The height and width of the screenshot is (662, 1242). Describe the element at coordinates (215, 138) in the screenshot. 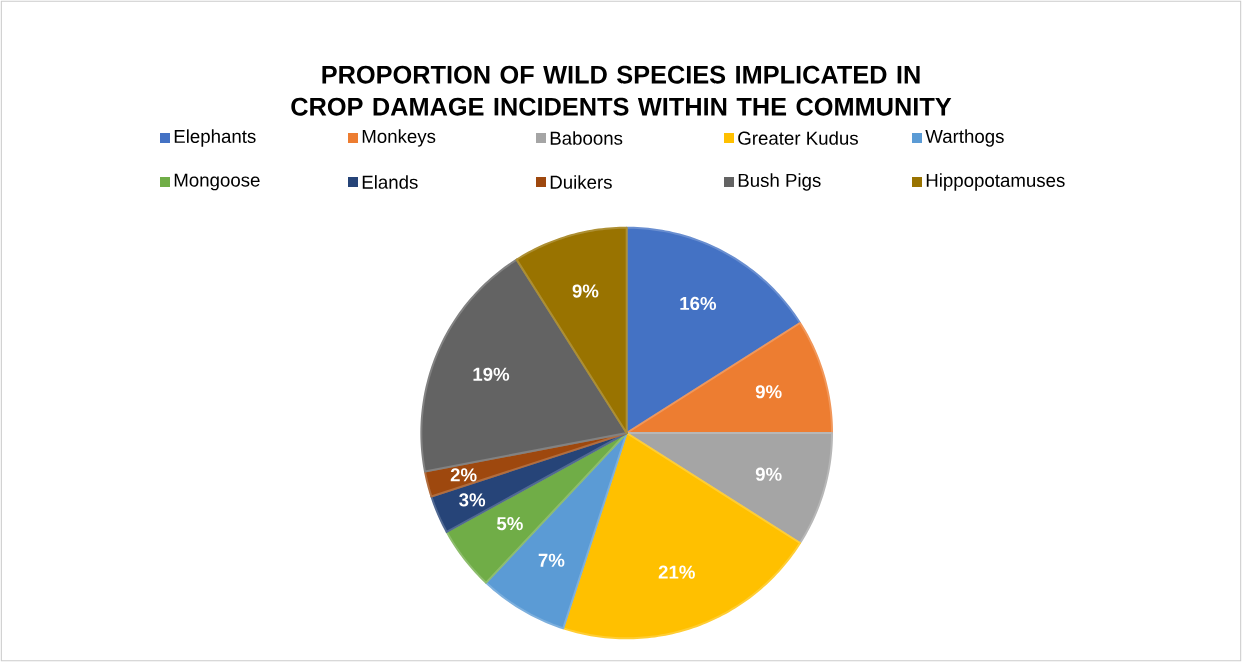

I see `legend-label: Elephants` at that location.